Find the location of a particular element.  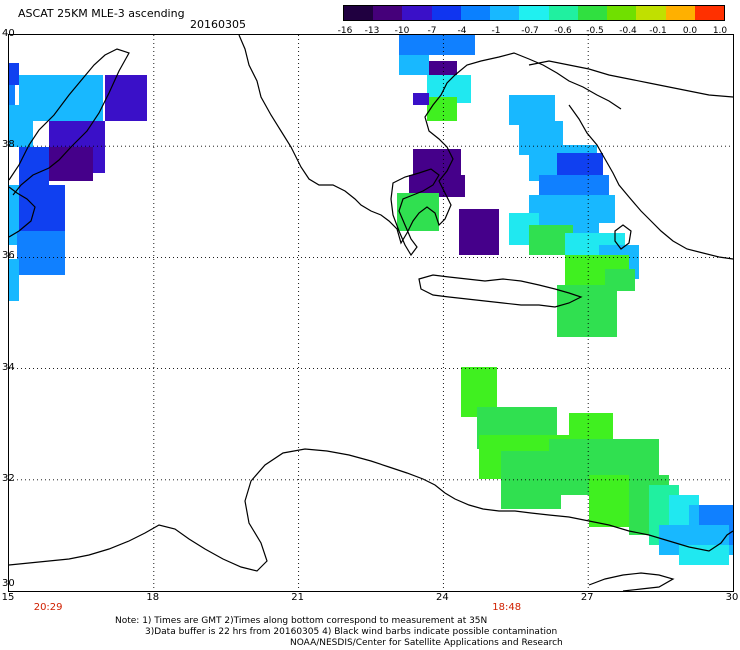

longitude-label: 21 is located at coordinates (297, 597).